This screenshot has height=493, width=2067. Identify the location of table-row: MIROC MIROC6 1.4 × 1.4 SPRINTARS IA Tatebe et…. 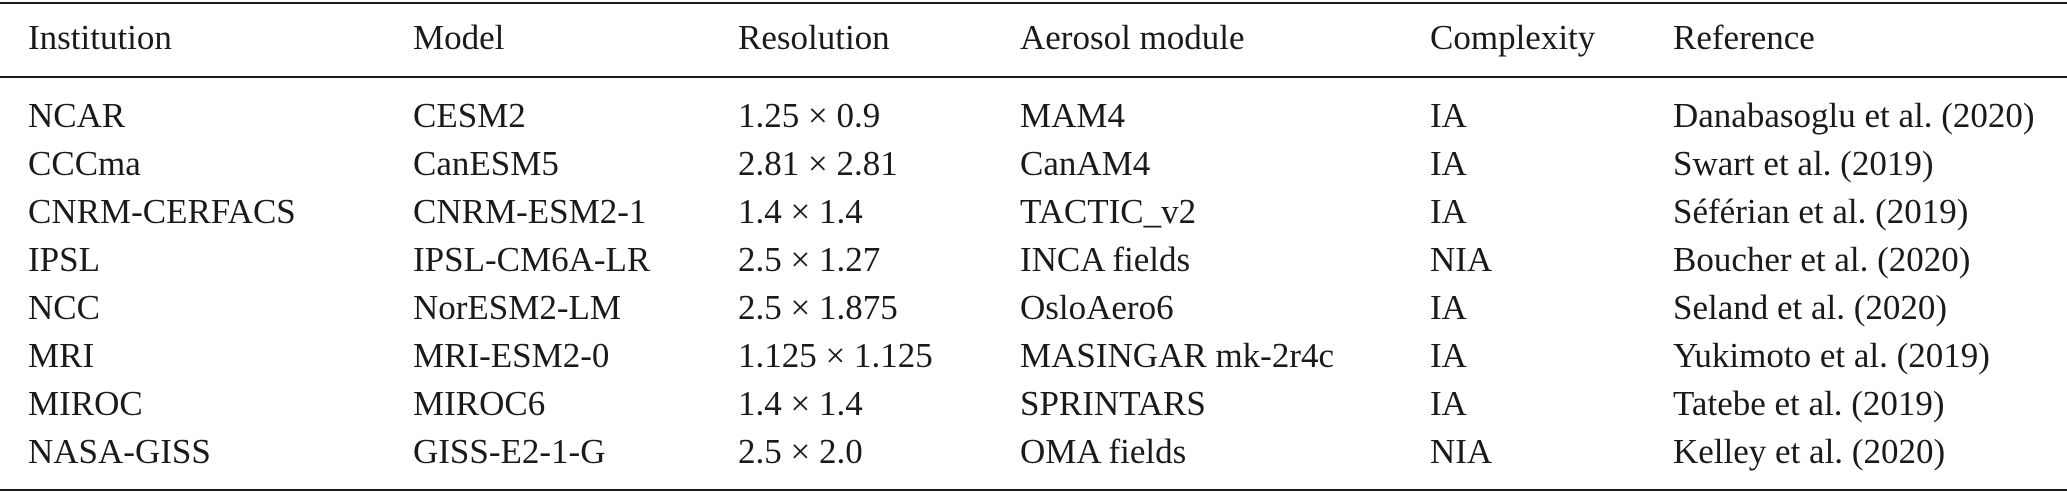
(1033, 404).